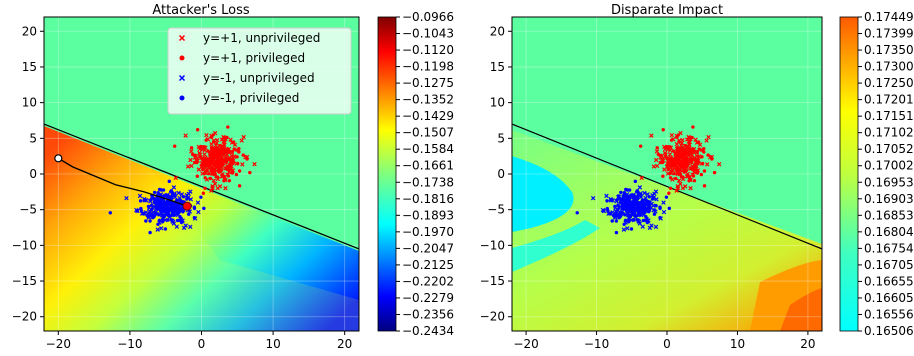  Describe the element at coordinates (525, 344) in the screenshot. I see `x-tick-label: −20` at that location.